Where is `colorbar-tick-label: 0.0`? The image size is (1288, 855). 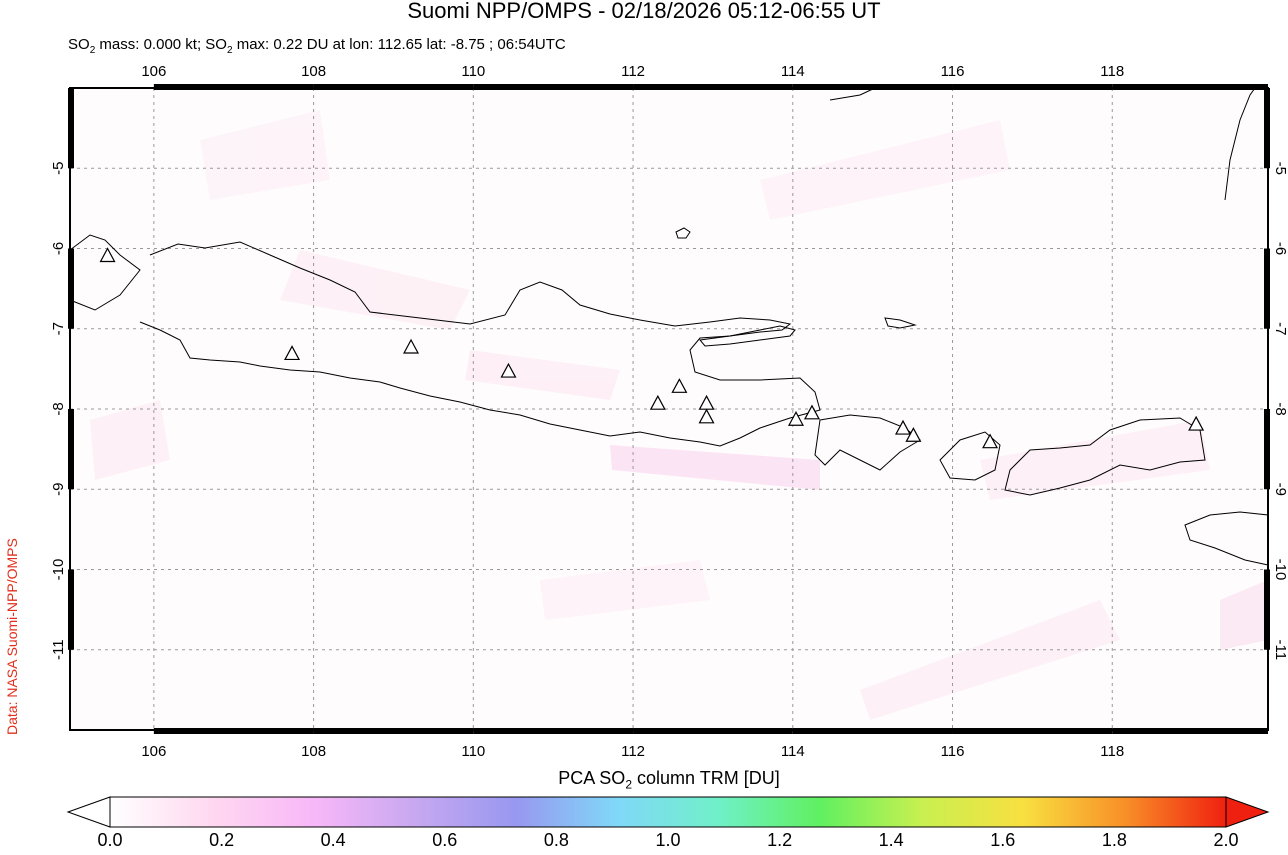
colorbar-tick-label: 0.0 is located at coordinates (110, 840).